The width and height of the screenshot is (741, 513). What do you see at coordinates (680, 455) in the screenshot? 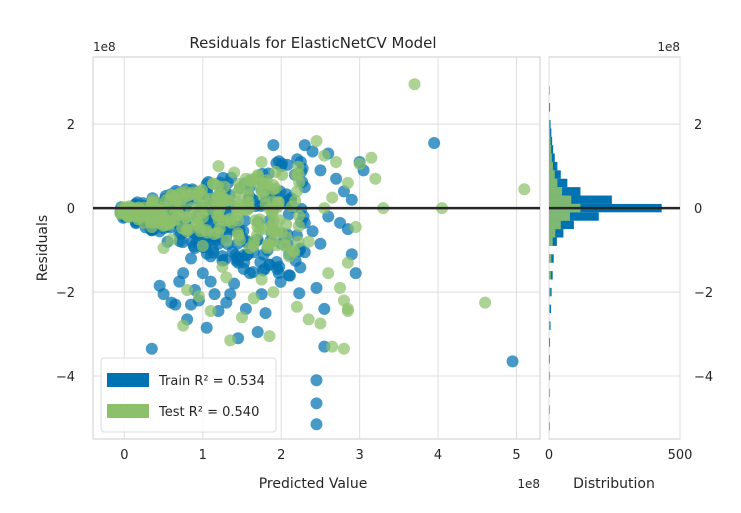
I see `histogram-x-tick-label: 500` at bounding box center [680, 455].